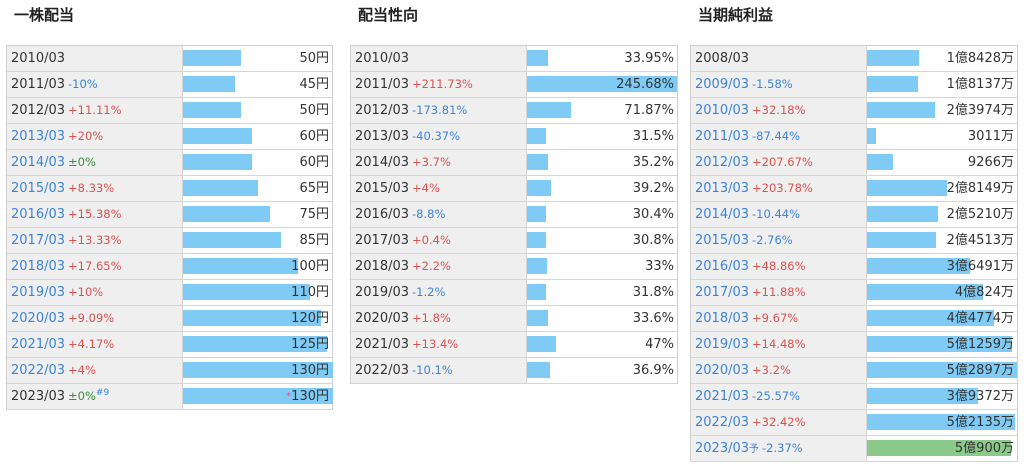 The height and width of the screenshot is (473, 1024). What do you see at coordinates (854, 319) in the screenshot?
I see `table-row: 2018/03 +9.67% 4億4774万` at bounding box center [854, 319].